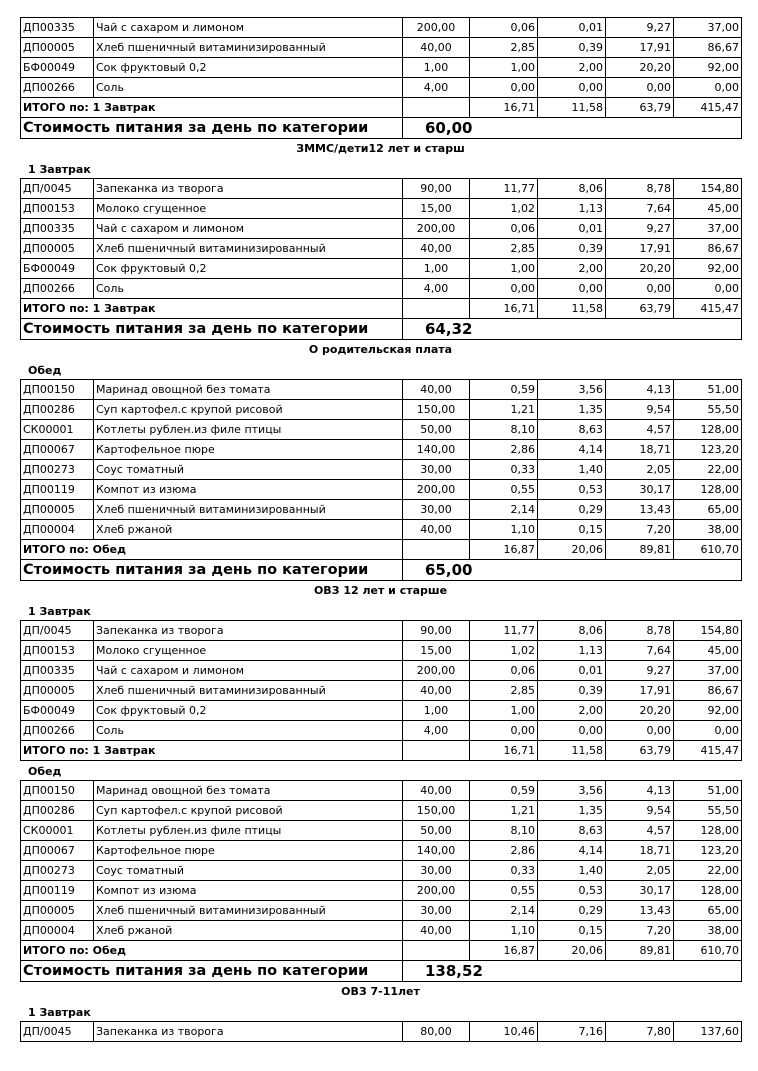  Describe the element at coordinates (503, 1031) in the screenshot. I see `item-protein: 10,46` at that location.